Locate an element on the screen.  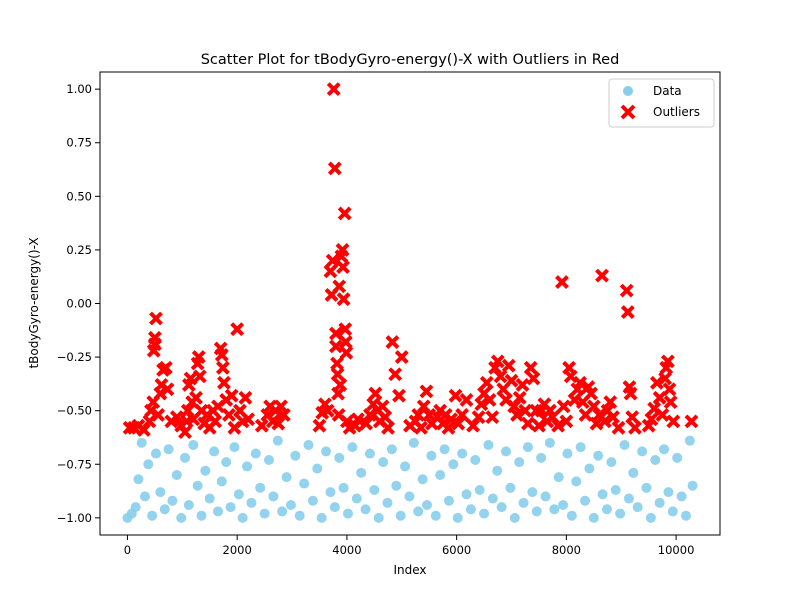
legend-outliers-marker is located at coordinates (628, 112).